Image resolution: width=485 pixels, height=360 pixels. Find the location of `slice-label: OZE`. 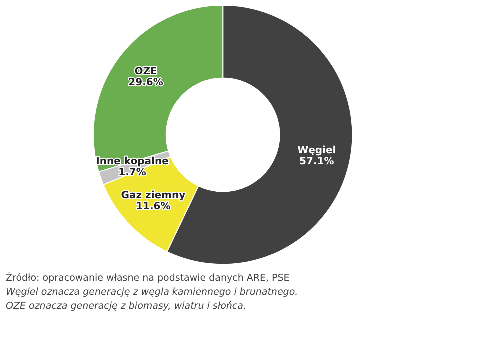

slice-label: OZE is located at coordinates (146, 72).